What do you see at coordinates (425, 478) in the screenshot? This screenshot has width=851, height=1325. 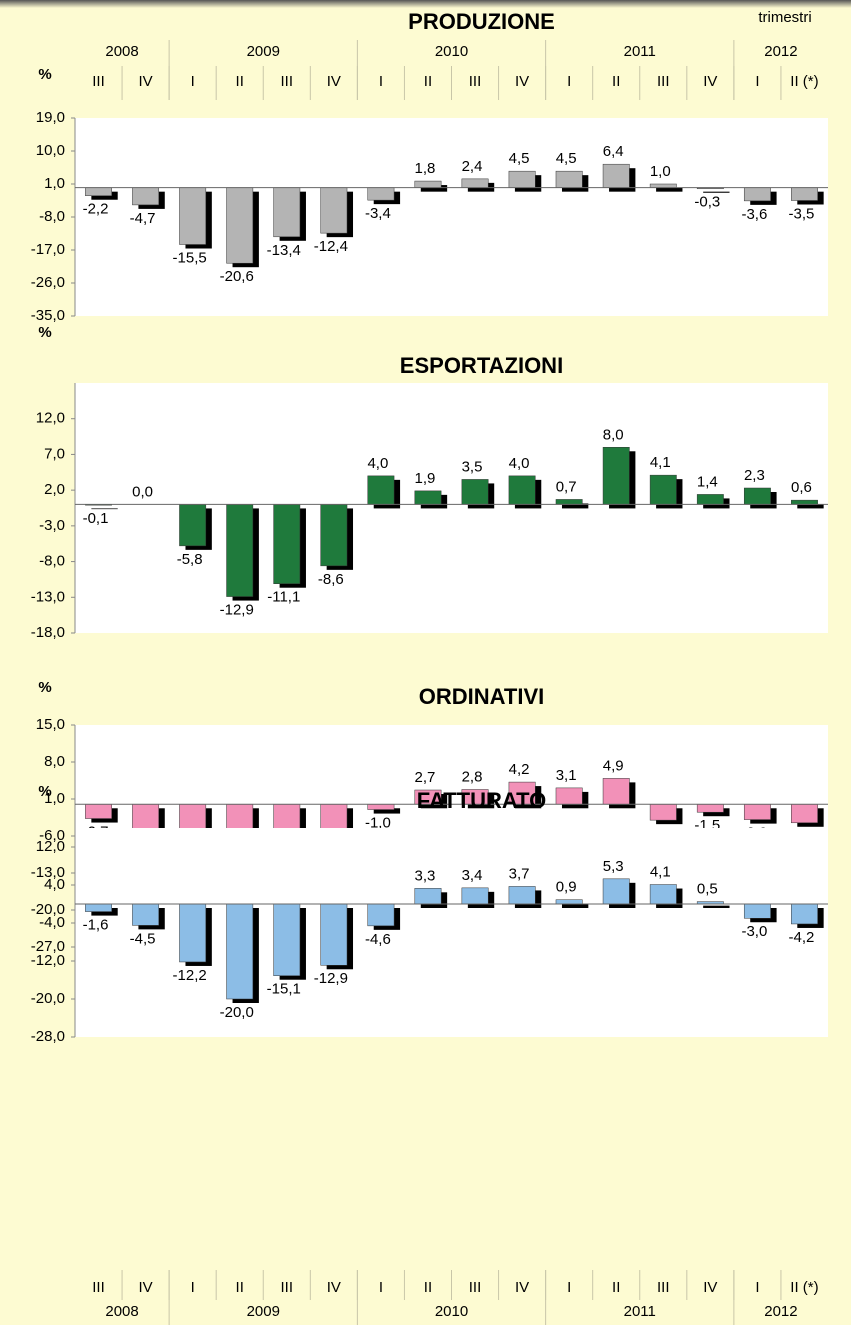 I see `value-label: 1,9` at bounding box center [425, 478].